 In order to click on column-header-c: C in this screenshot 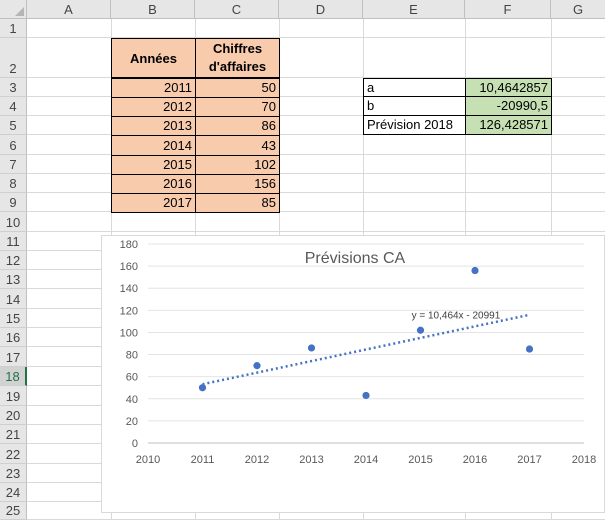, I will do `click(237, 9)`.